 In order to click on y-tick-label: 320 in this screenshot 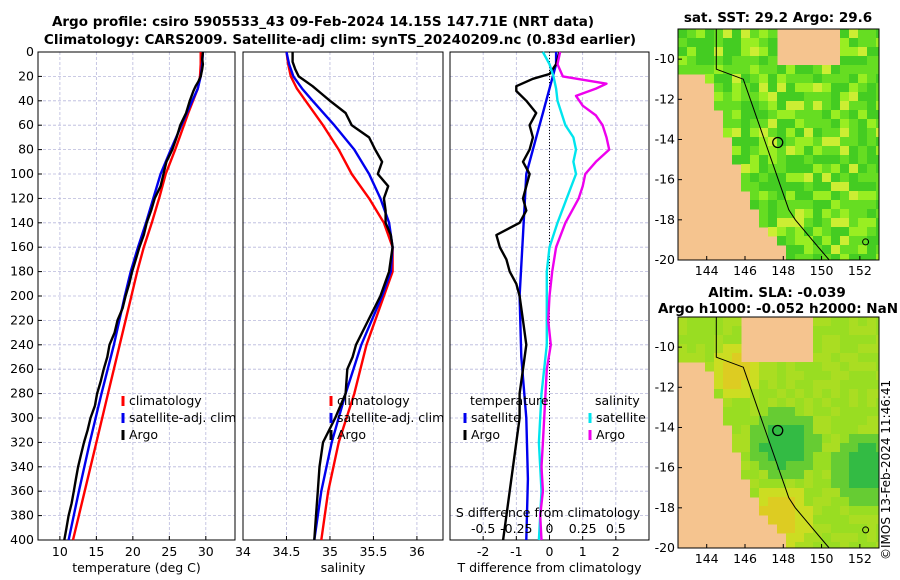, I will do `click(22, 441)`.